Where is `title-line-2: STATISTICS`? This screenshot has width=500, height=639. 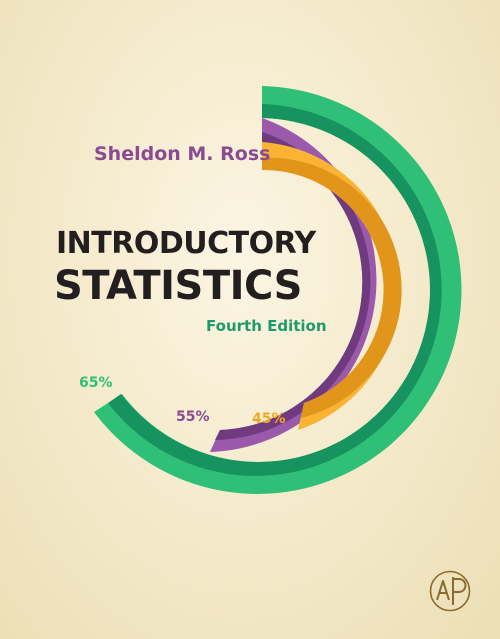
title-line-2: STATISTICS is located at coordinates (178, 286).